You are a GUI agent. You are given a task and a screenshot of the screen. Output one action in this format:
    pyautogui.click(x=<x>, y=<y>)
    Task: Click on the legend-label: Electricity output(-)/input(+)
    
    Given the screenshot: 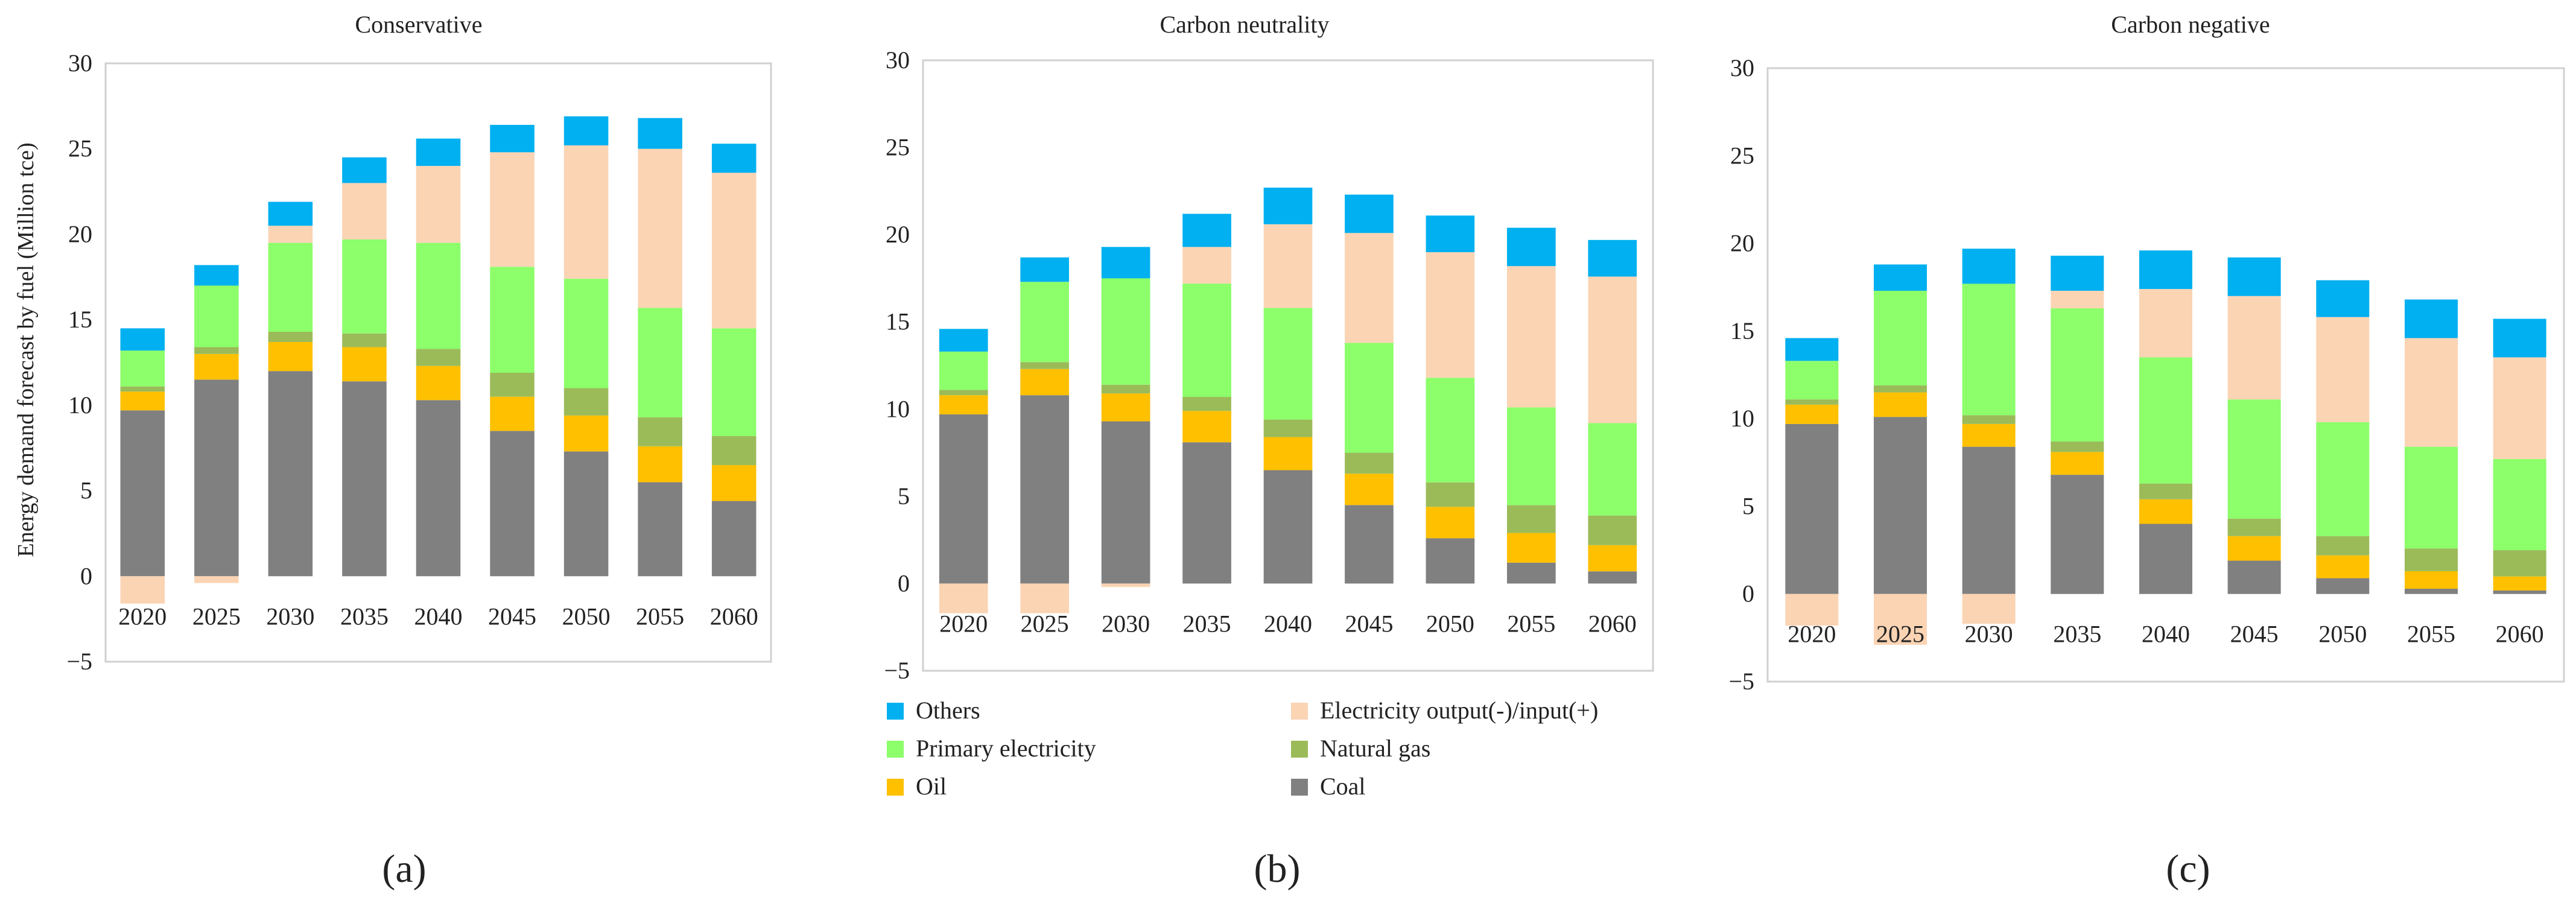 What is the action you would take?
    pyautogui.click(x=1459, y=711)
    